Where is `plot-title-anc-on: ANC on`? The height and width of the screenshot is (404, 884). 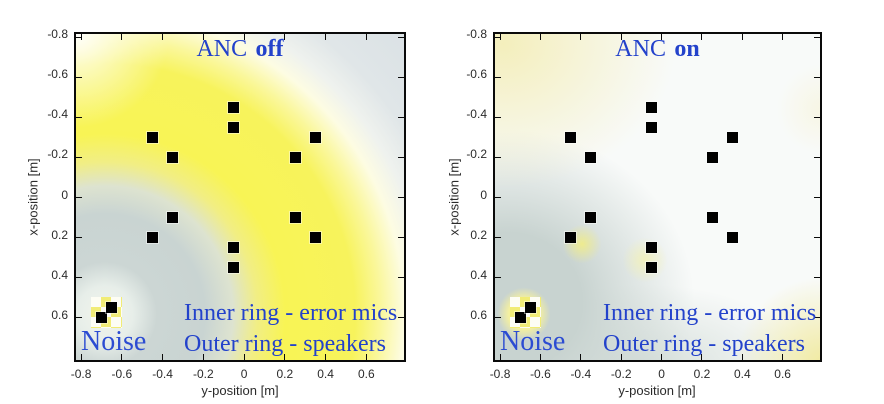 plot-title-anc-on: ANC on is located at coordinates (657, 49).